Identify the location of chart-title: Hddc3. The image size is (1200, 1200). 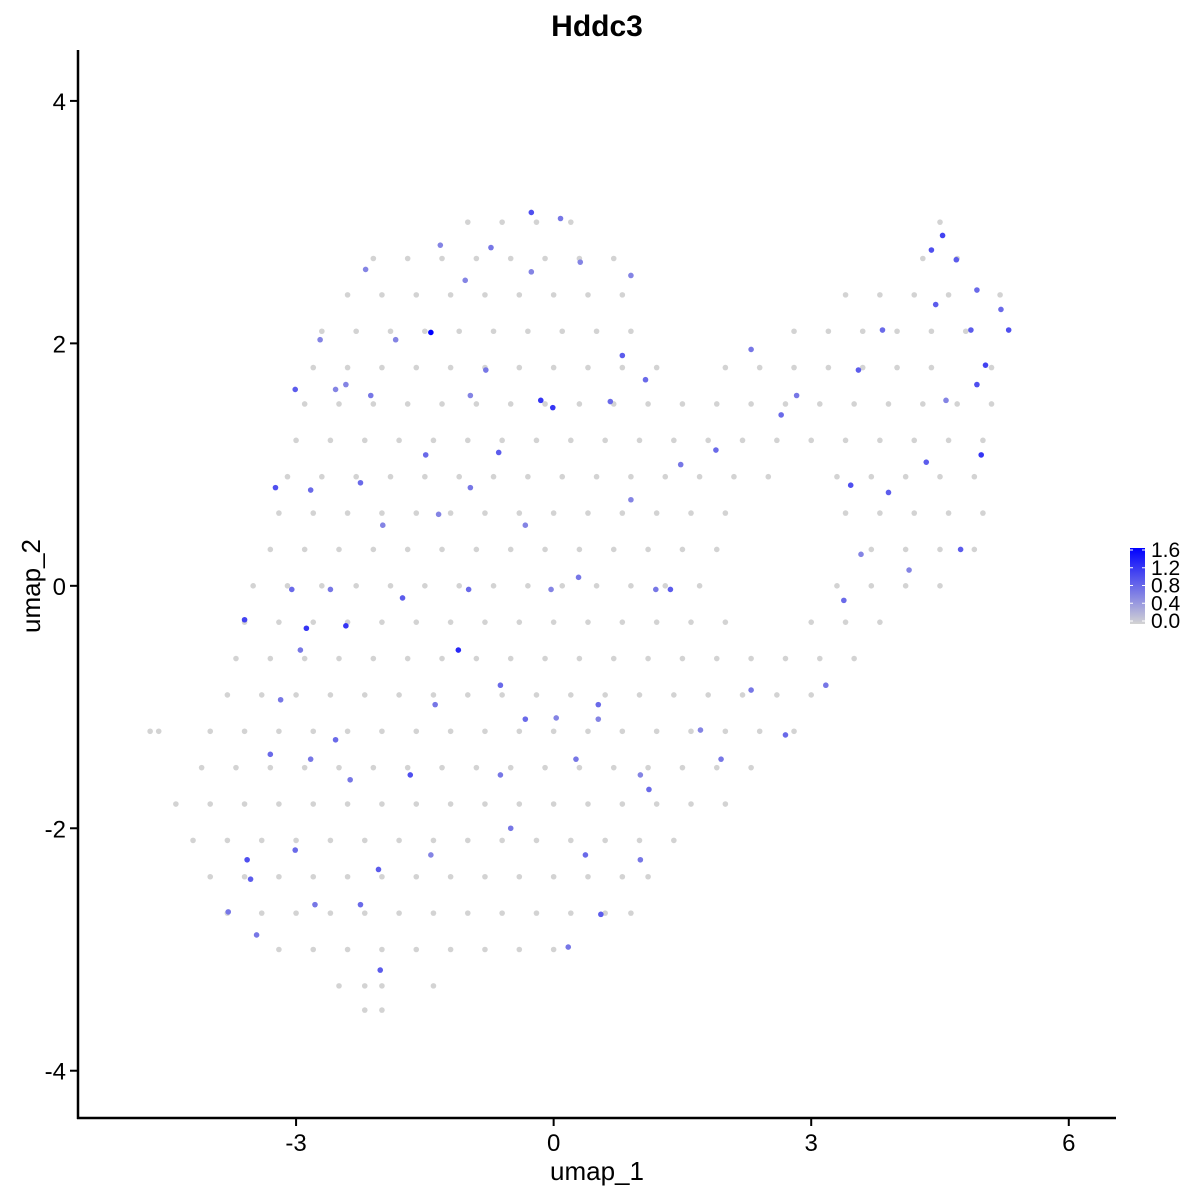
(597, 26).